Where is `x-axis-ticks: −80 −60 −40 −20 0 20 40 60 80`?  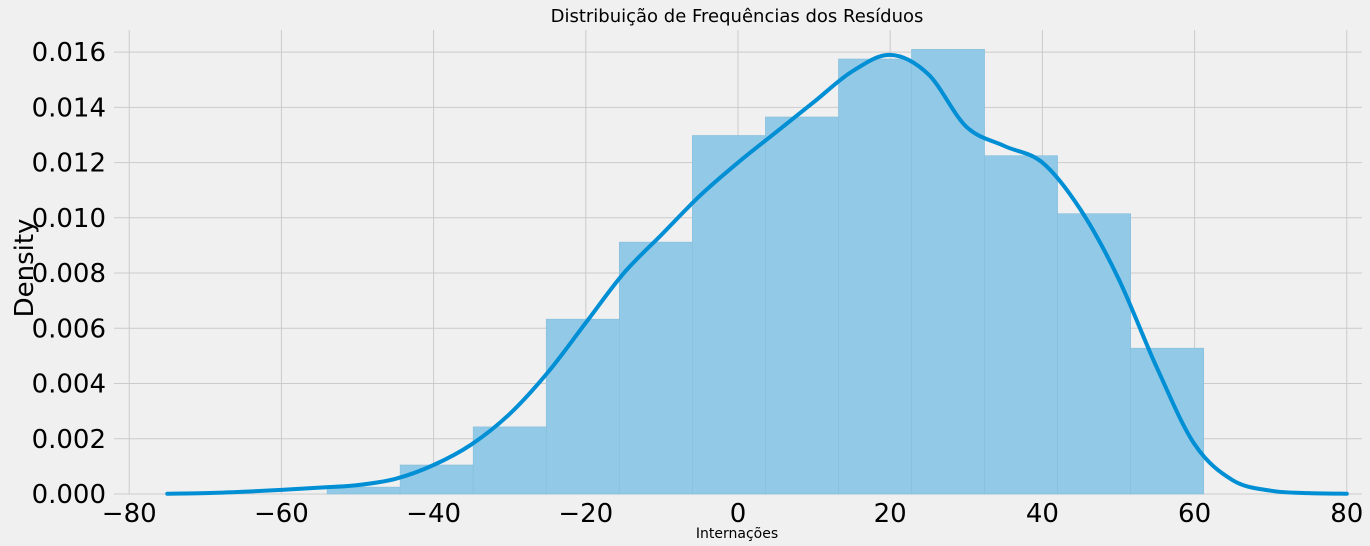 x-axis-ticks: −80 −60 −40 −20 0 20 40 60 80 is located at coordinates (733, 514).